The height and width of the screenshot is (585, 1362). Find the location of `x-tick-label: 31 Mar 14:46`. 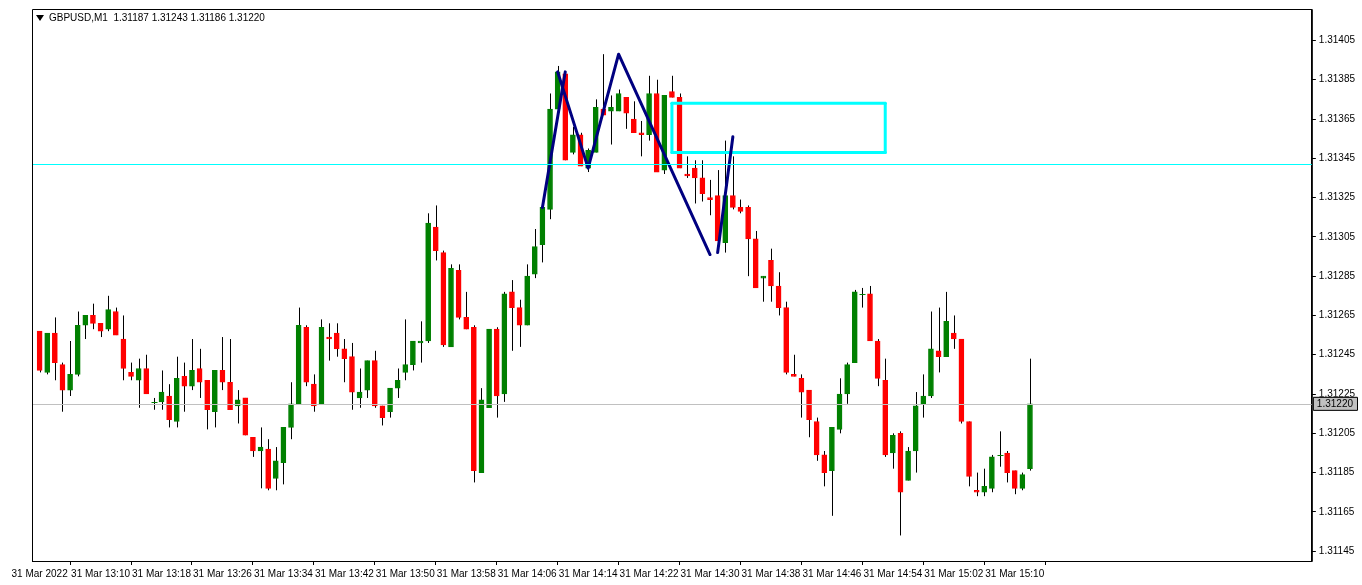

x-tick-label: 31 Mar 14:46 is located at coordinates (832, 573).